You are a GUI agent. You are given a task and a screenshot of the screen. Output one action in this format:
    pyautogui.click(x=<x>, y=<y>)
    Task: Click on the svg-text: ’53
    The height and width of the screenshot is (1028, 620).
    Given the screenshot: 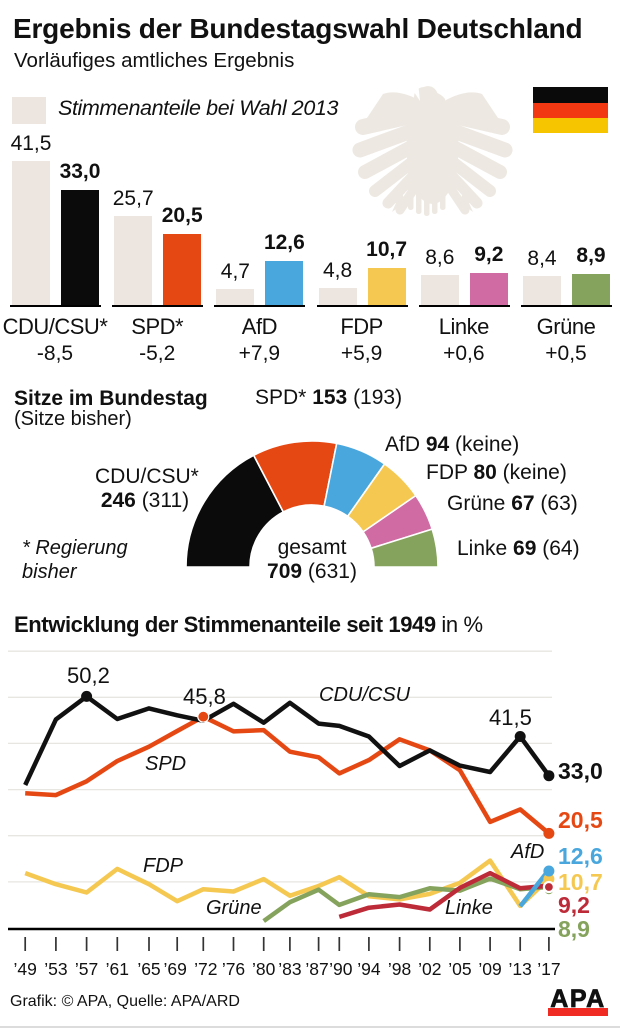 What is the action you would take?
    pyautogui.click(x=55, y=969)
    